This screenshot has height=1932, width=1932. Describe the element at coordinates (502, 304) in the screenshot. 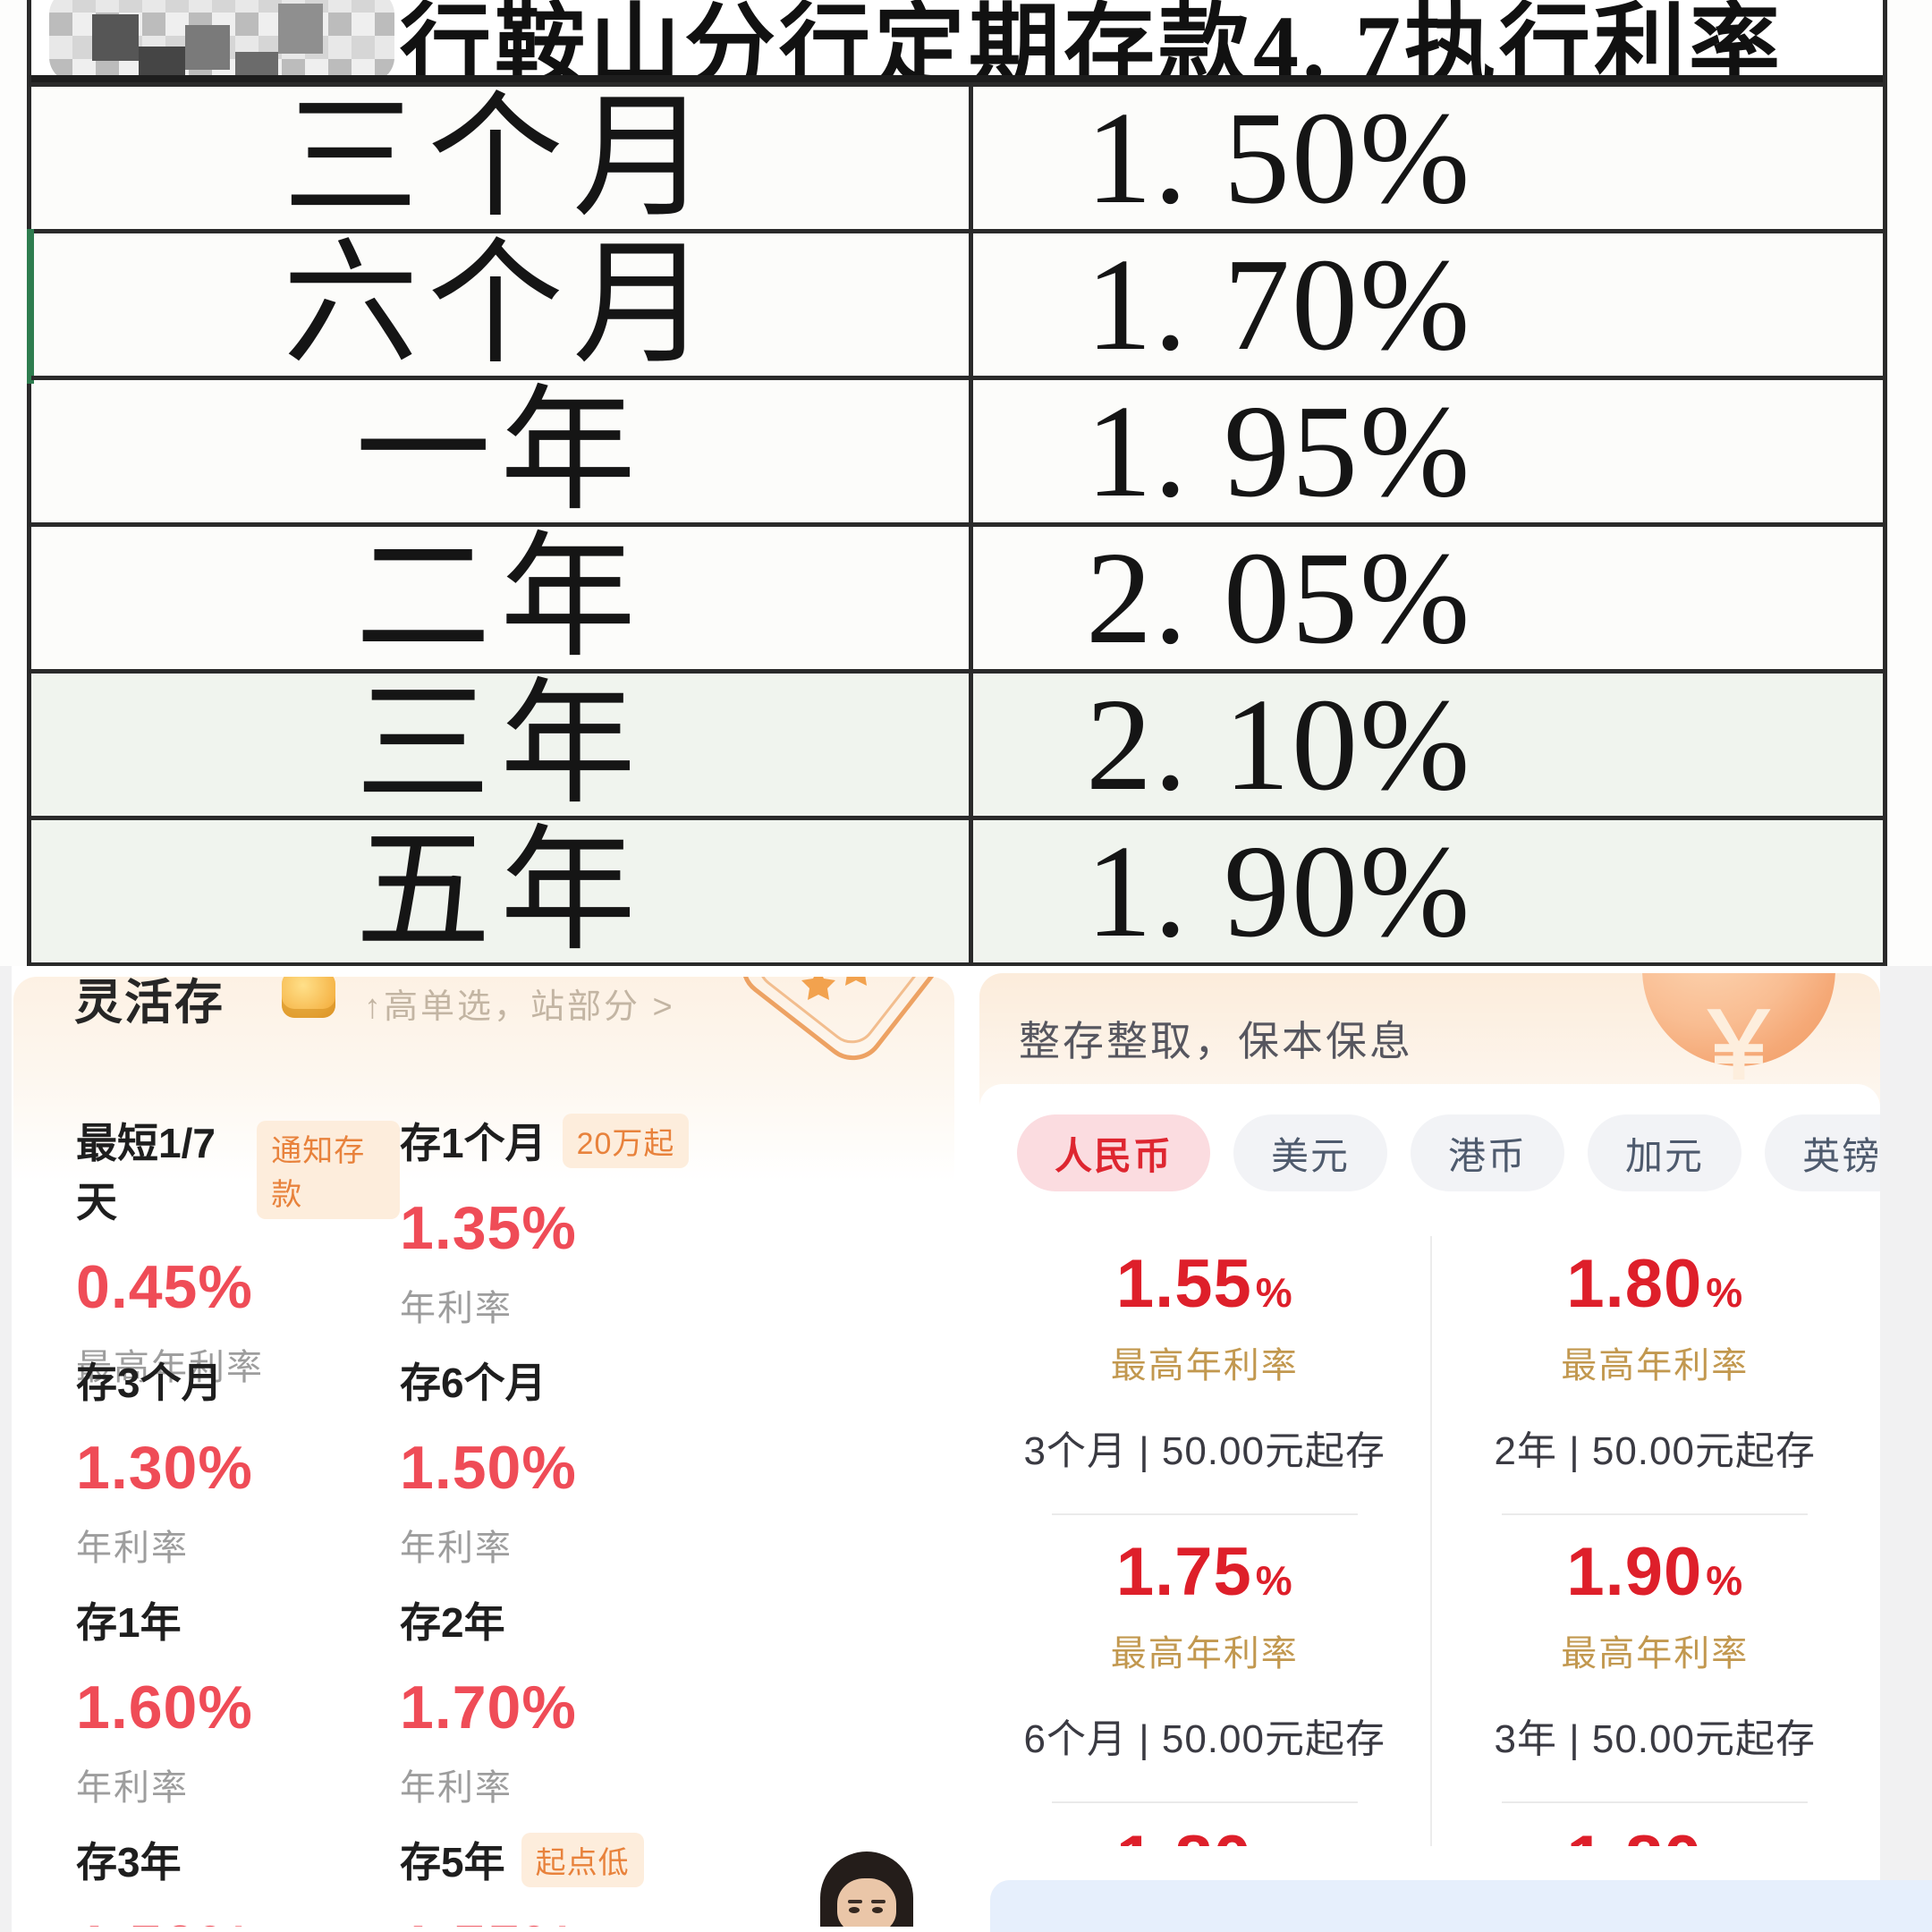

I see `term-cell: 六个月` at that location.